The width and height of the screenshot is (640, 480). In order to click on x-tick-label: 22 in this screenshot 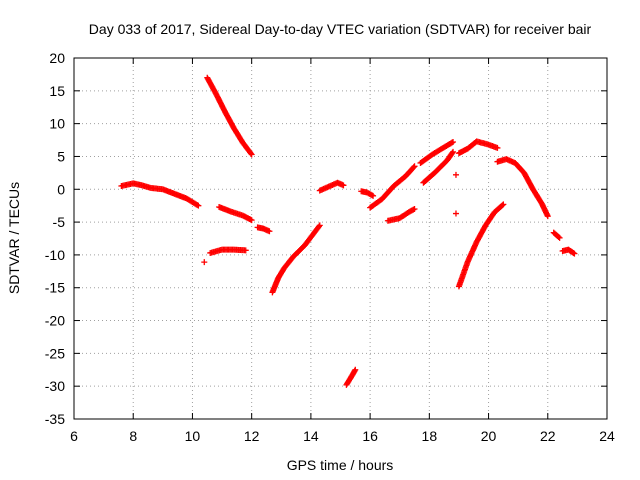, I will do `click(548, 436)`.